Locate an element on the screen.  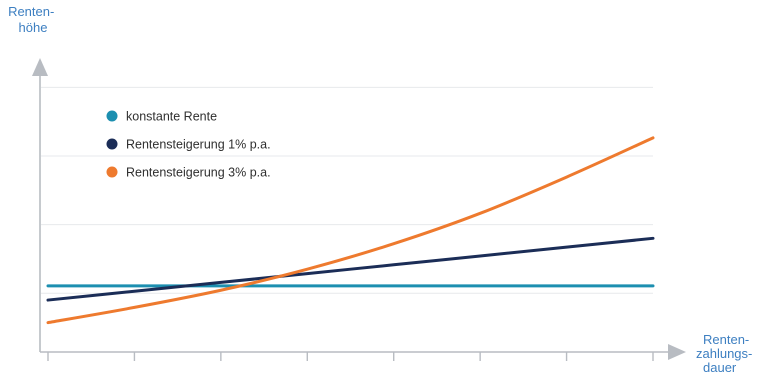
legend-item-konstante-rente: konstante Rente is located at coordinates (161, 117).